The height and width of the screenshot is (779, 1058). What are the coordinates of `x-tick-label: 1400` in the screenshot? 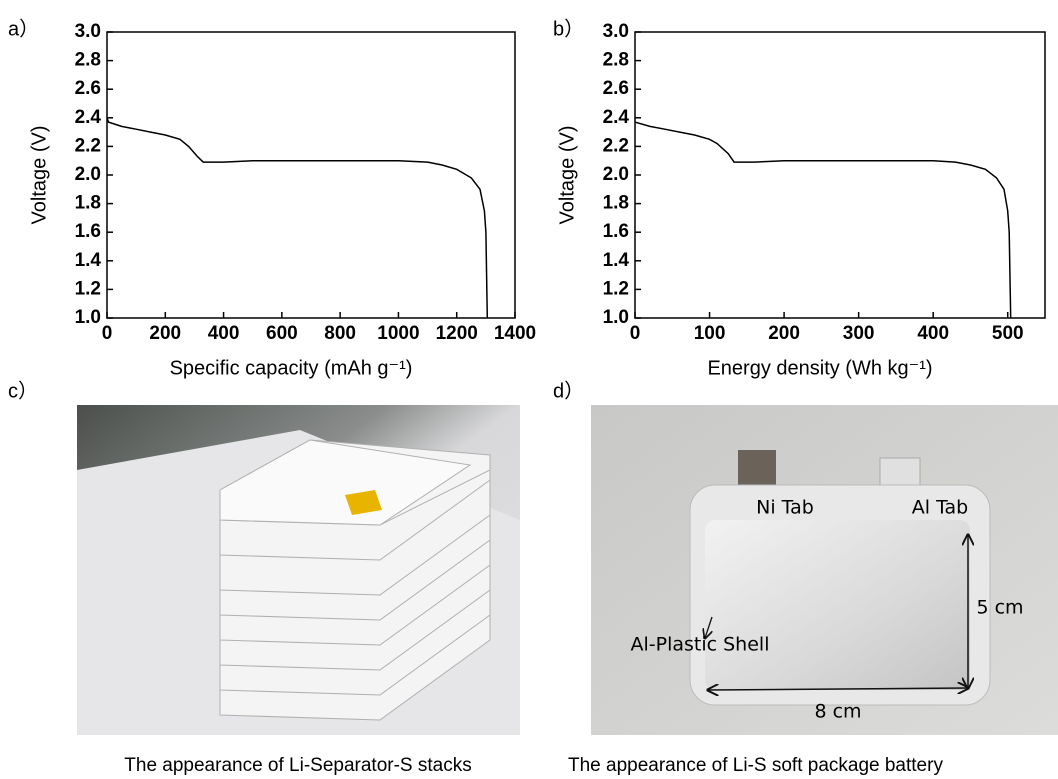 It's located at (515, 333).